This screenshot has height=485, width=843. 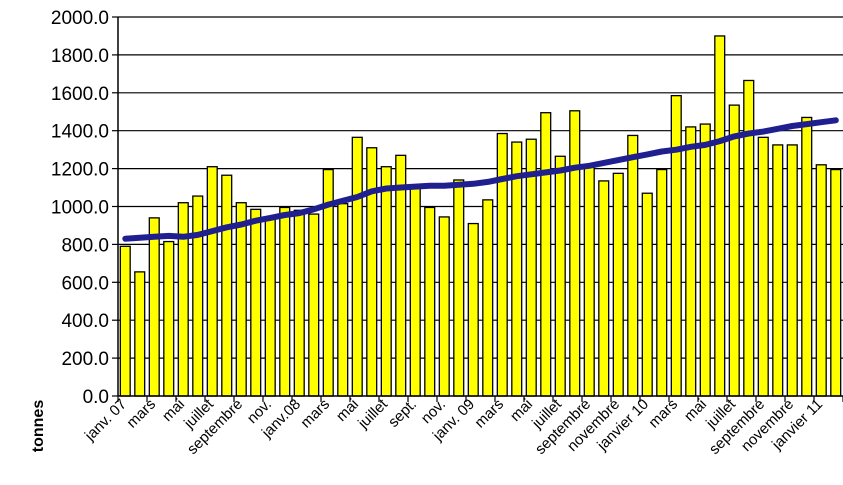 What do you see at coordinates (85, 359) in the screenshot?
I see `y-tick-label: 200.0` at bounding box center [85, 359].